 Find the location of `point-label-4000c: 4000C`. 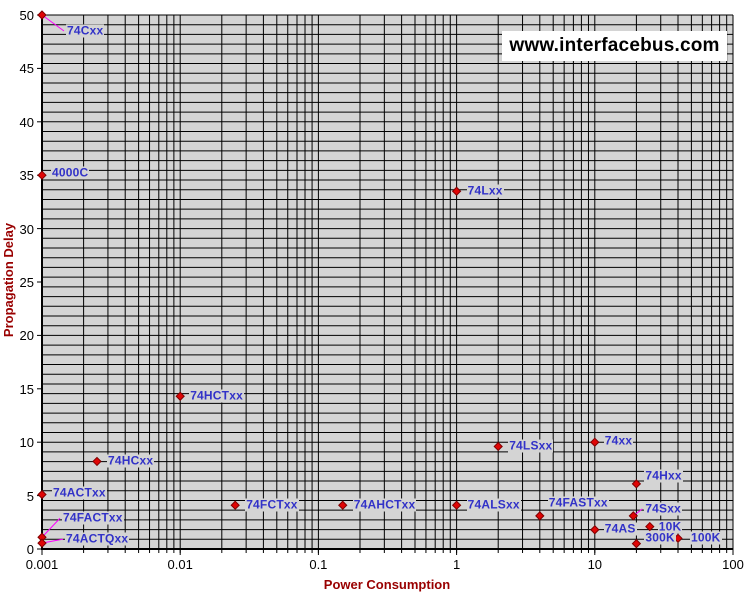

point-label-4000c: 4000C is located at coordinates (70, 172).